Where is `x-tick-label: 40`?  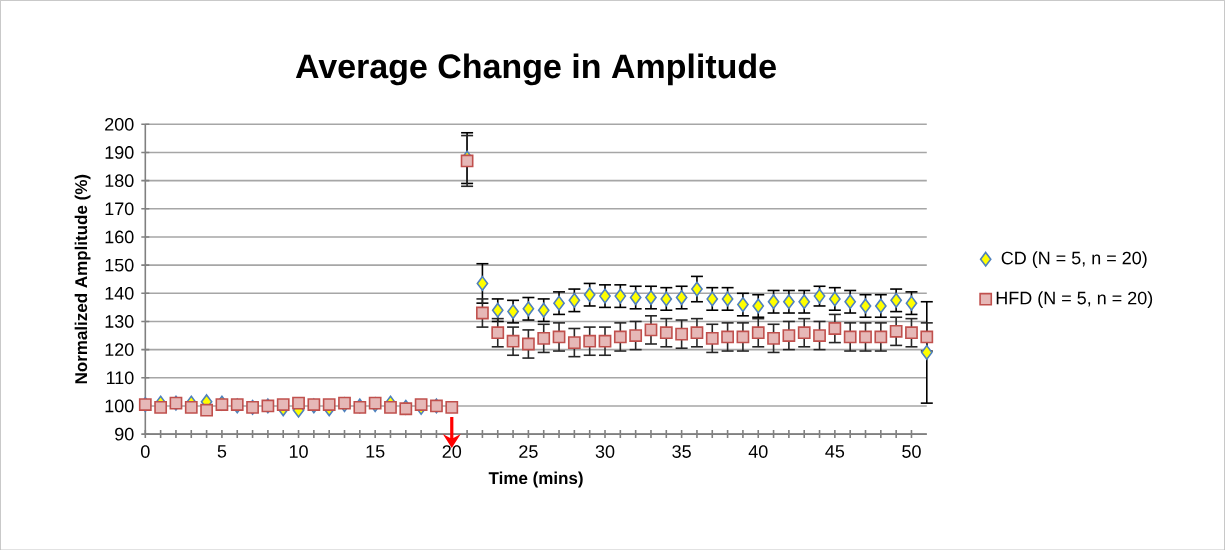
x-tick-label: 40 is located at coordinates (758, 451).